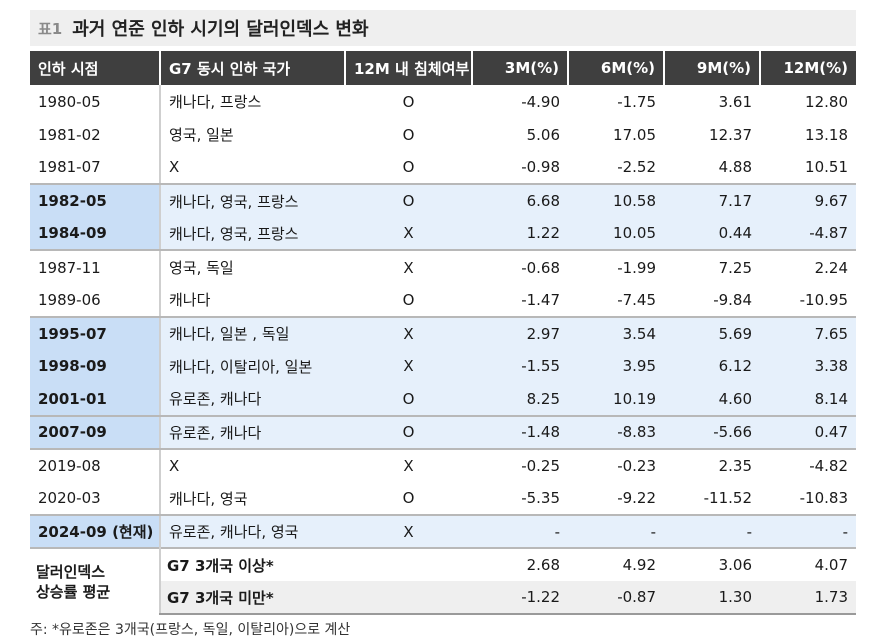  I want to click on table-row: 2024-09 (현재) 유로존, 캐나다, 영국 X - - - -, so click(443, 532).